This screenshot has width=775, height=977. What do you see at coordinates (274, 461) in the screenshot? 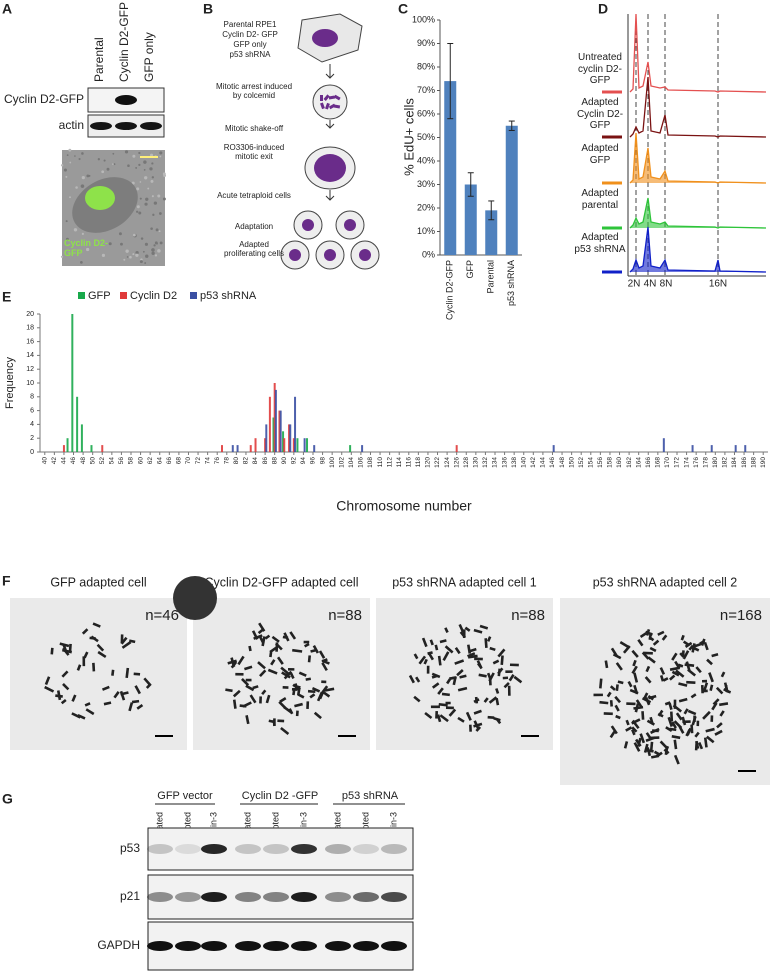
I see `x-tick-label: 88` at bounding box center [274, 461].